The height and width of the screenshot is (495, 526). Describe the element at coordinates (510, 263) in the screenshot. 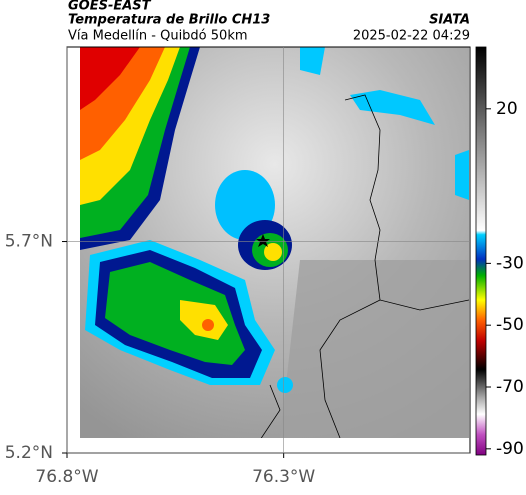

I see `colorbar-tick-label: -30` at that location.